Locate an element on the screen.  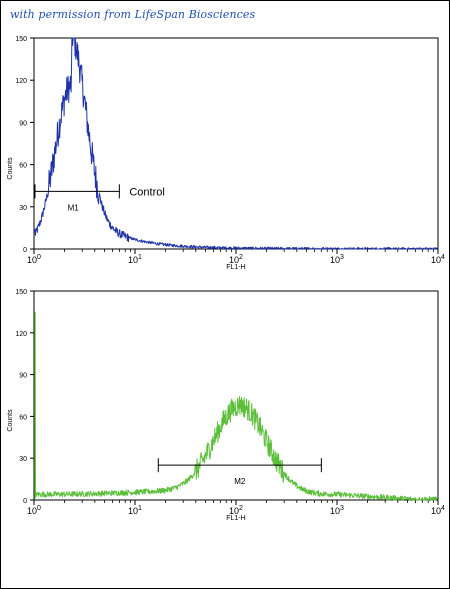
control-annotation: Control is located at coordinates (146, 192).